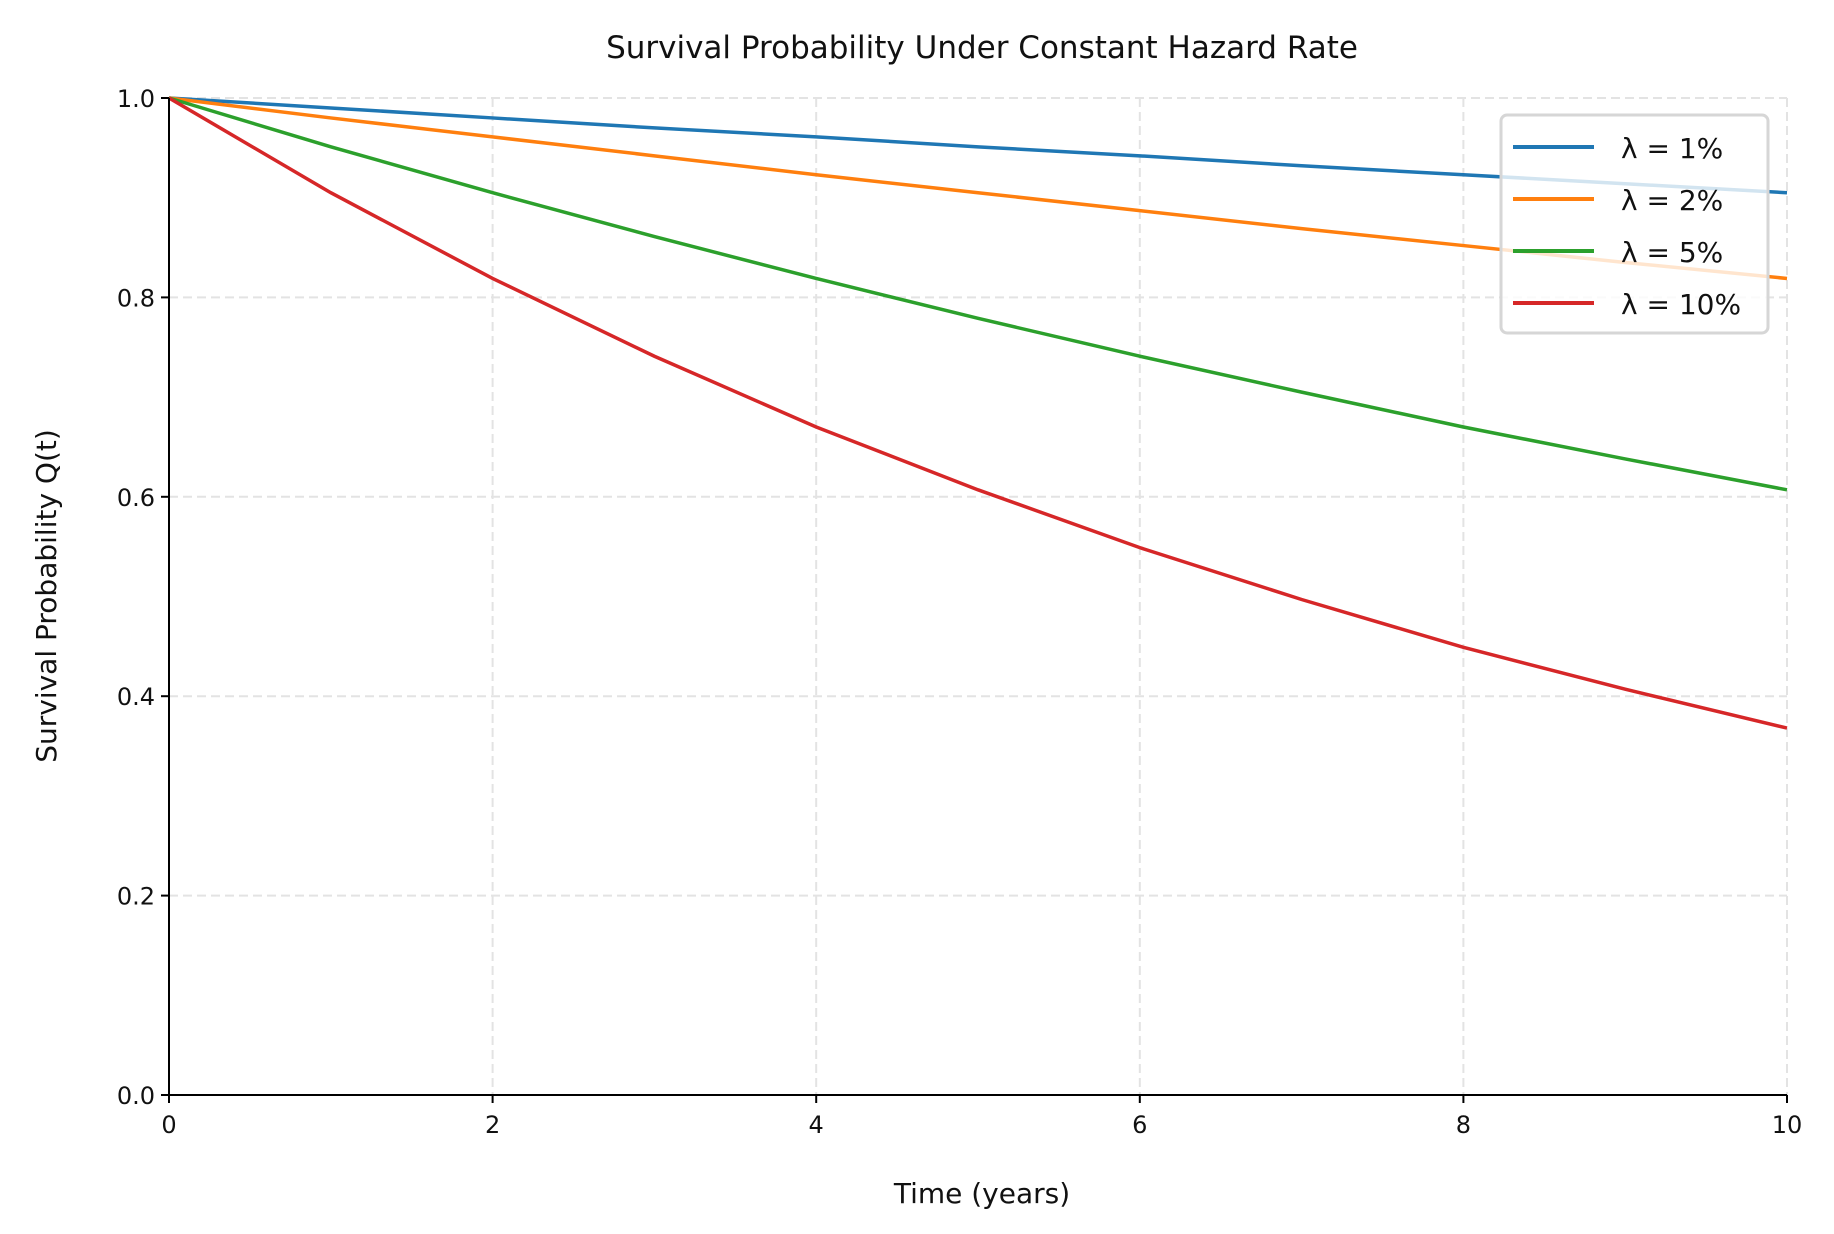 This screenshot has height=1234, width=1834. What do you see at coordinates (136, 897) in the screenshot?
I see `y-tick-label: 0.2` at bounding box center [136, 897].